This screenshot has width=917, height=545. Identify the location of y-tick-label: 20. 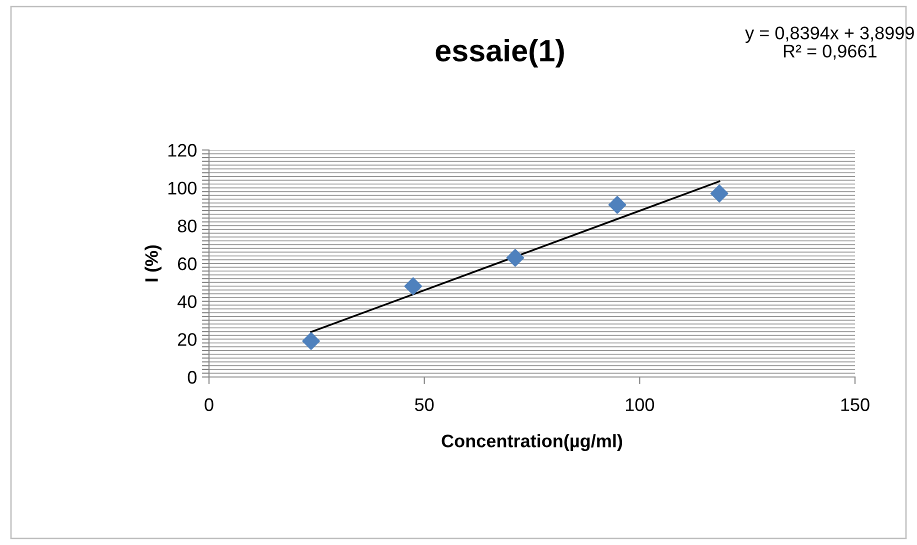
(187, 339).